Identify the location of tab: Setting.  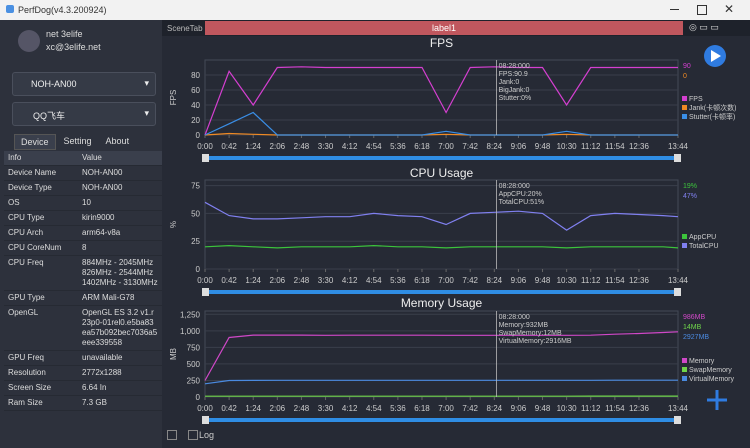
(77, 141).